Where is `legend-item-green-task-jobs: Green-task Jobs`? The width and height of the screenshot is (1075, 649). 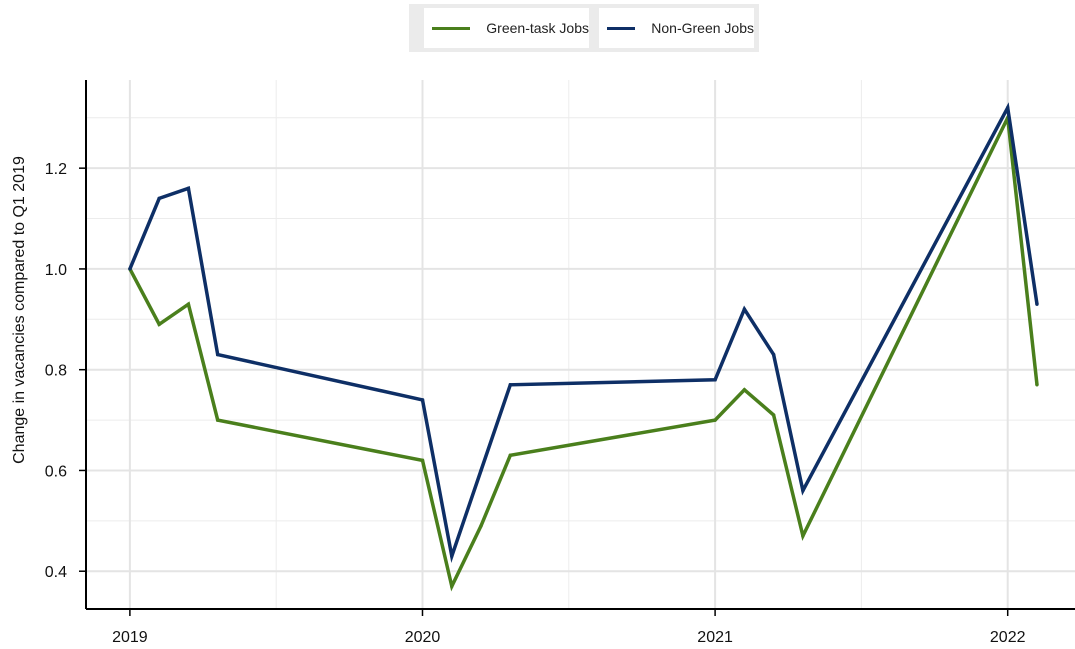 legend-item-green-task-jobs: Green-task Jobs is located at coordinates (506, 28).